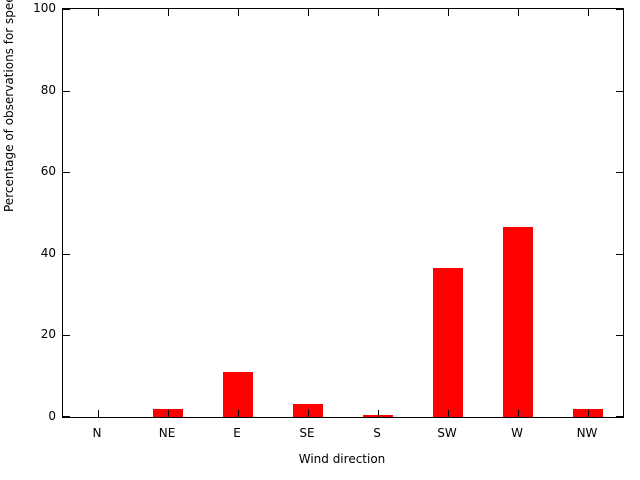 Image resolution: width=640 pixels, height=480 pixels. I want to click on y-tick-label: 0, so click(52, 416).